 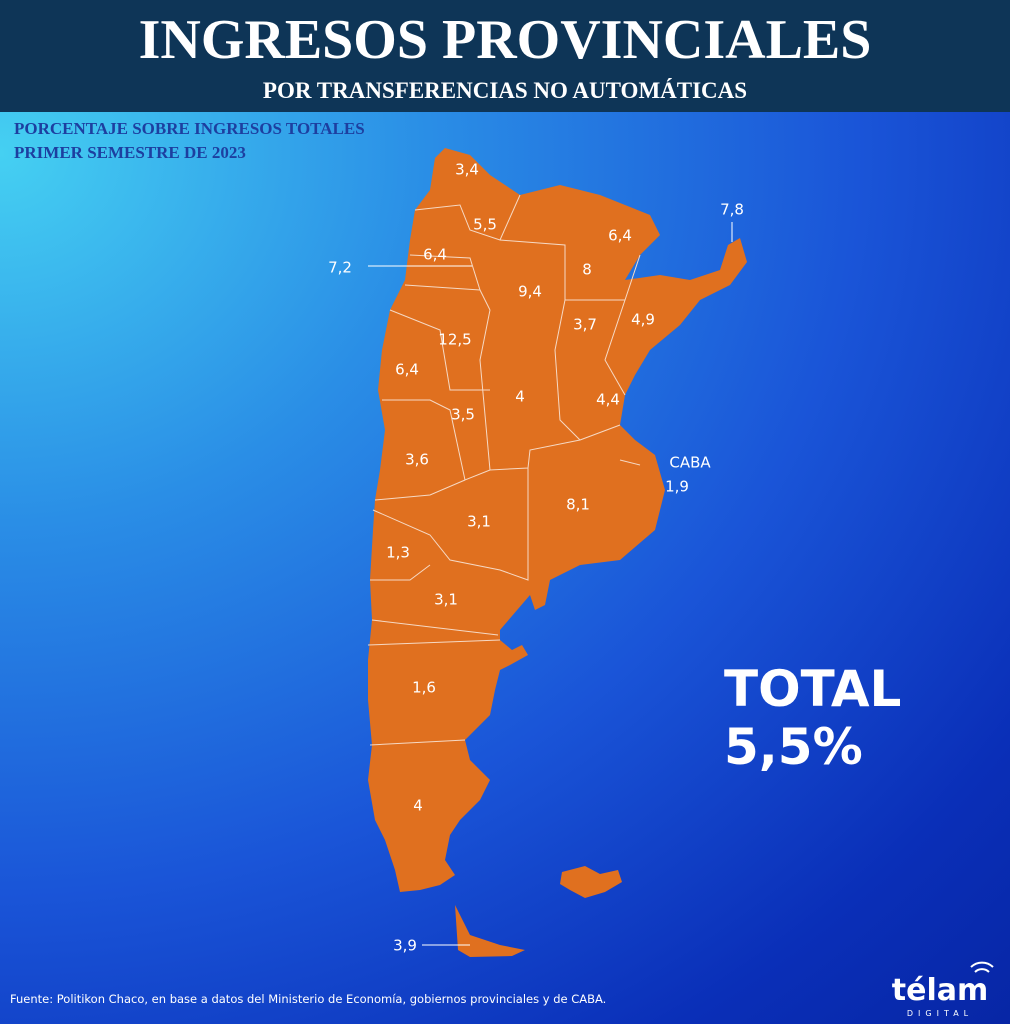 I want to click on logo-signal, so click(x=982, y=967).